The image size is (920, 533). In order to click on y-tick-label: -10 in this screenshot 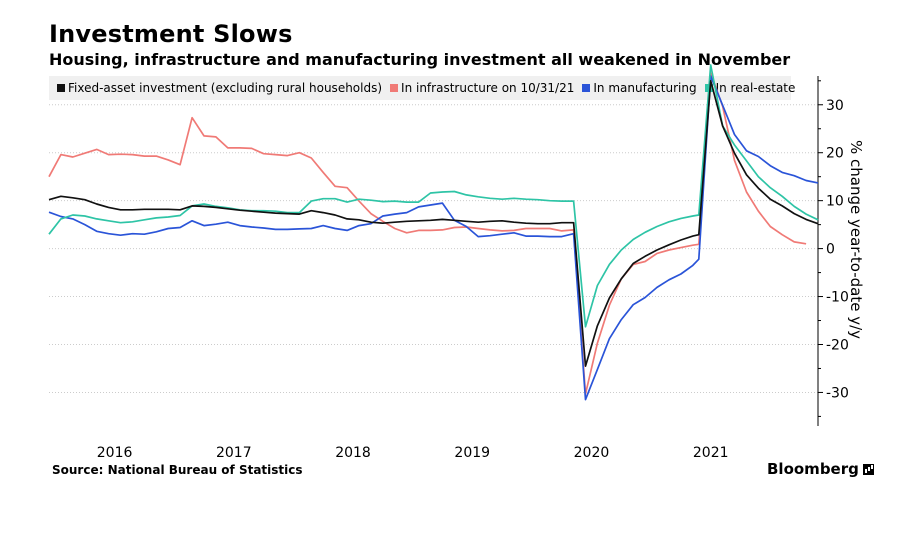, I will do `click(837, 298)`.